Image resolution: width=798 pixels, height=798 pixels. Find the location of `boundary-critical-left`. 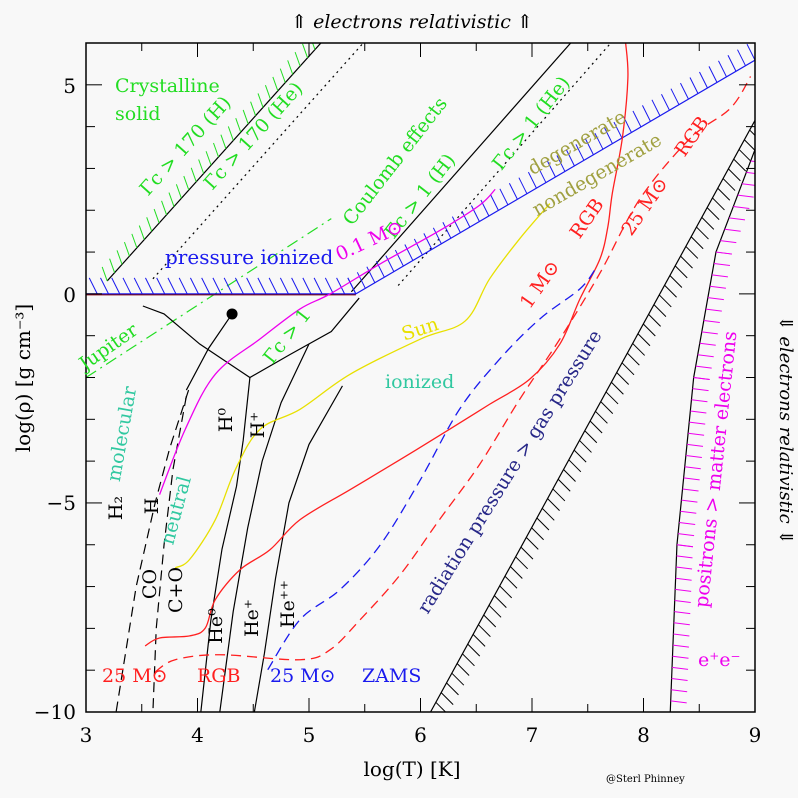

boundary-critical-left is located at coordinates (251, 338).